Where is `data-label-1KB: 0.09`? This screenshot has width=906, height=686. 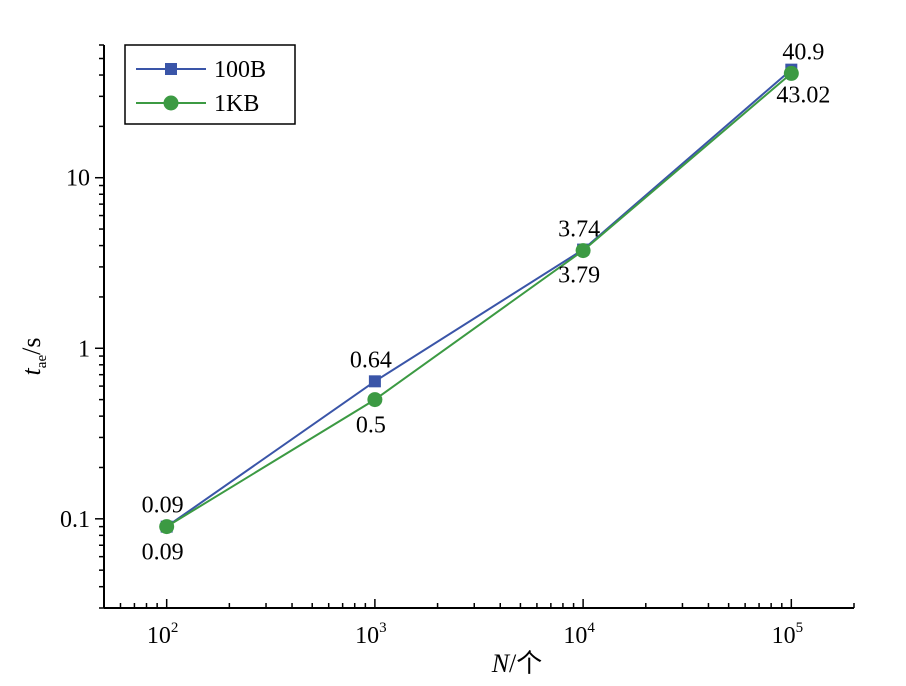
data-label-1KB: 0.09 is located at coordinates (163, 553).